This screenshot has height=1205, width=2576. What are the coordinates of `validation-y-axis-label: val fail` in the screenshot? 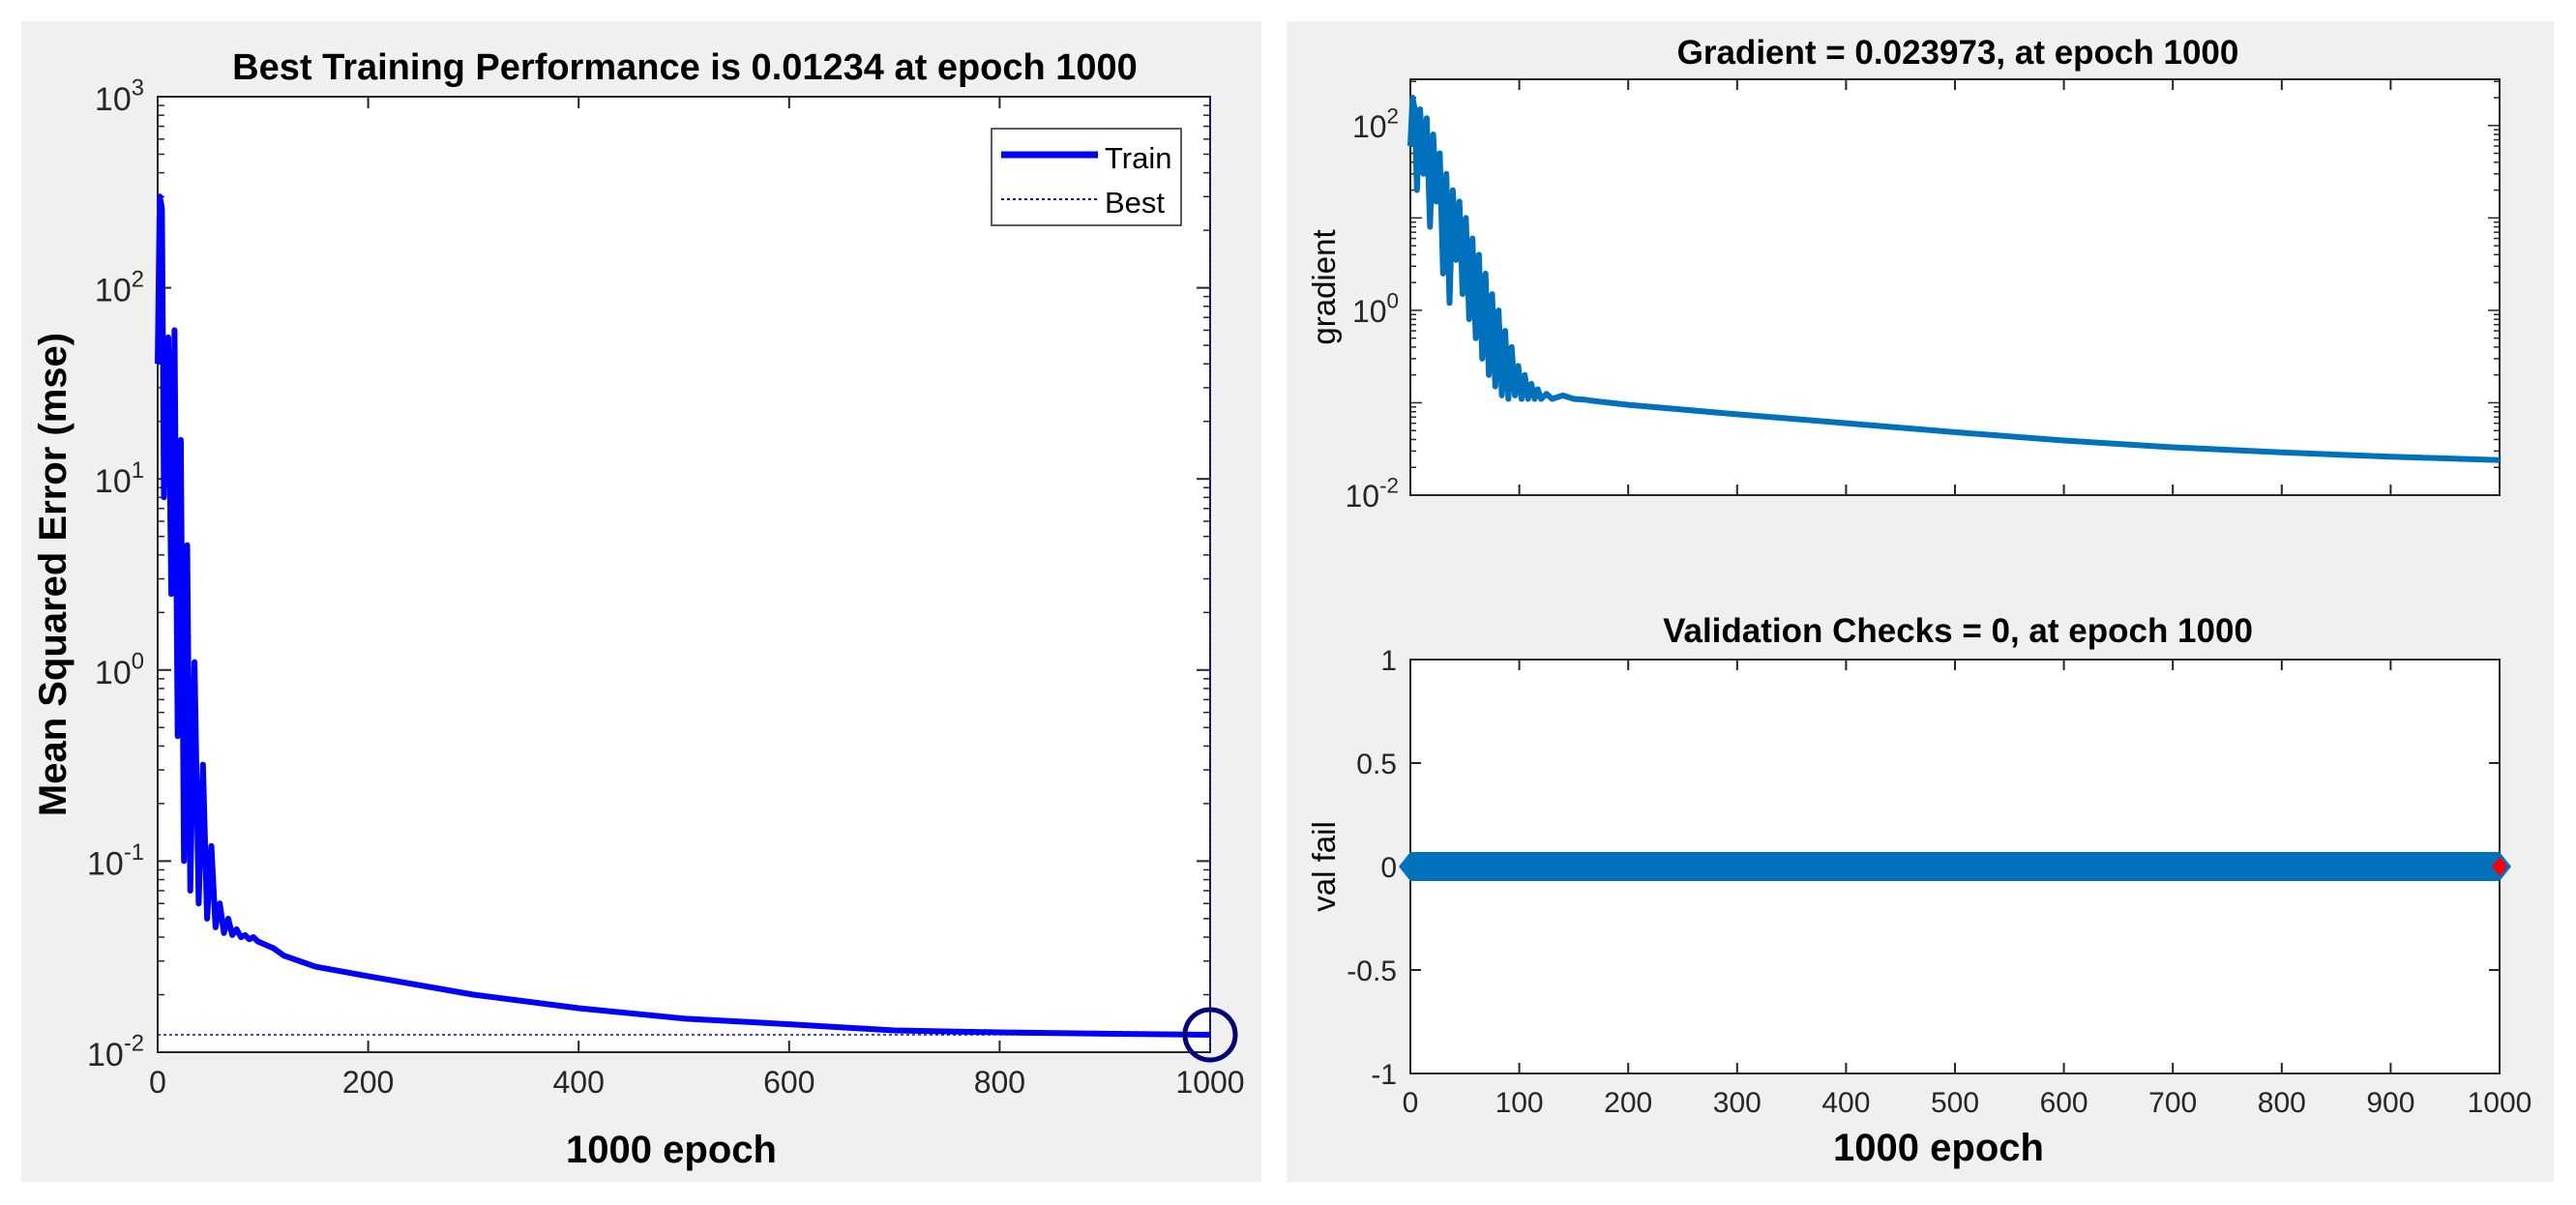 It's located at (1324, 867).